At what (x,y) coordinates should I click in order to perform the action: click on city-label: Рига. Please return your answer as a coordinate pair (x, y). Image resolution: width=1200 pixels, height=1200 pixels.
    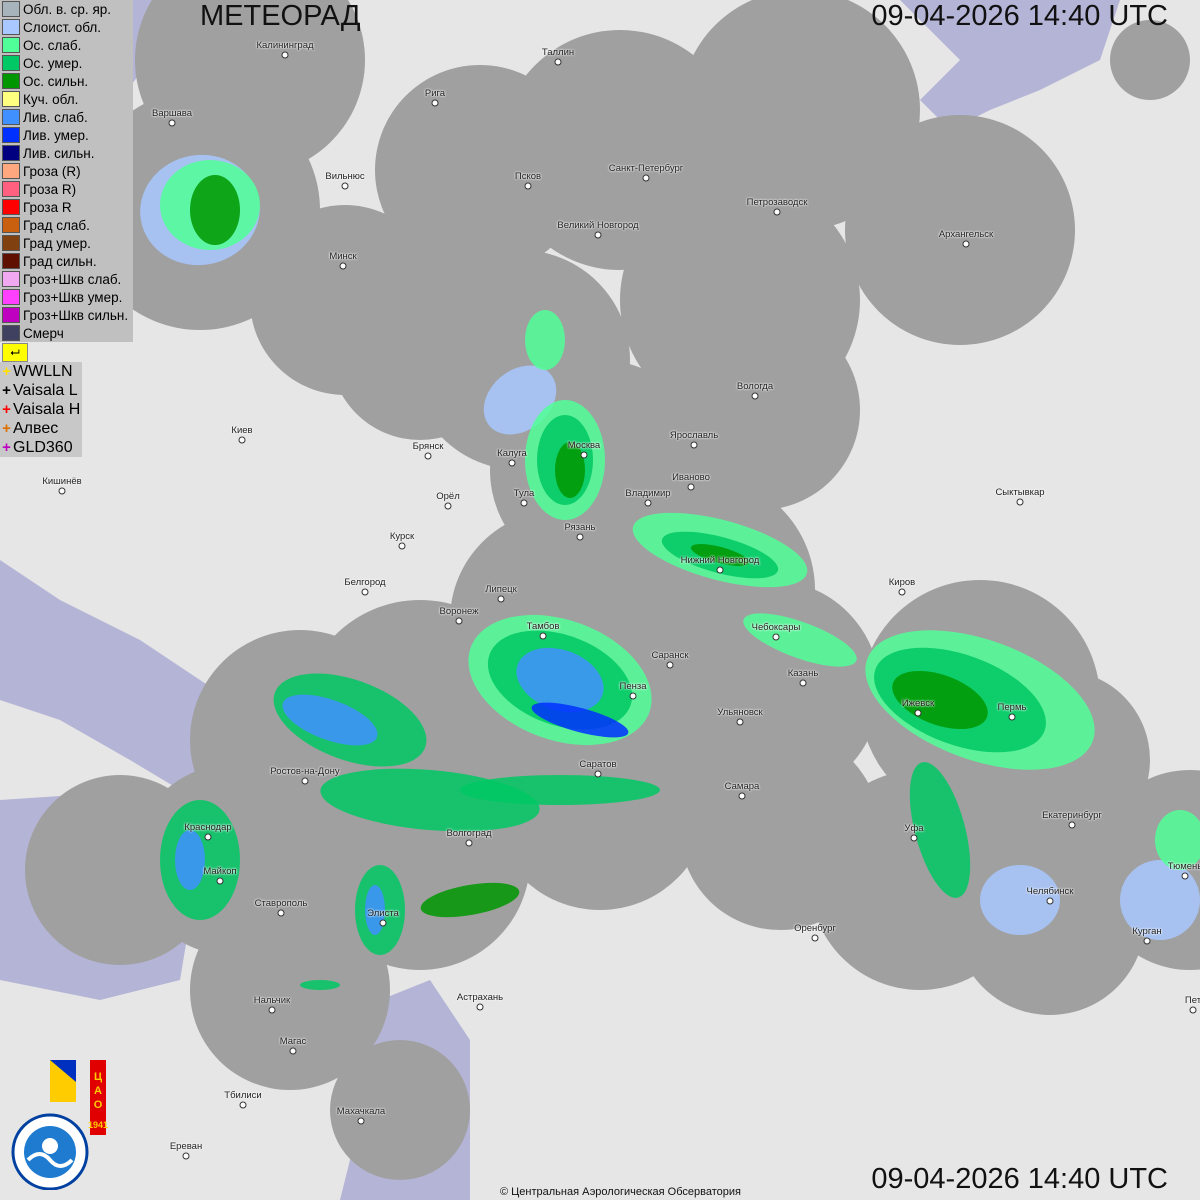
    Looking at the image, I should click on (435, 93).